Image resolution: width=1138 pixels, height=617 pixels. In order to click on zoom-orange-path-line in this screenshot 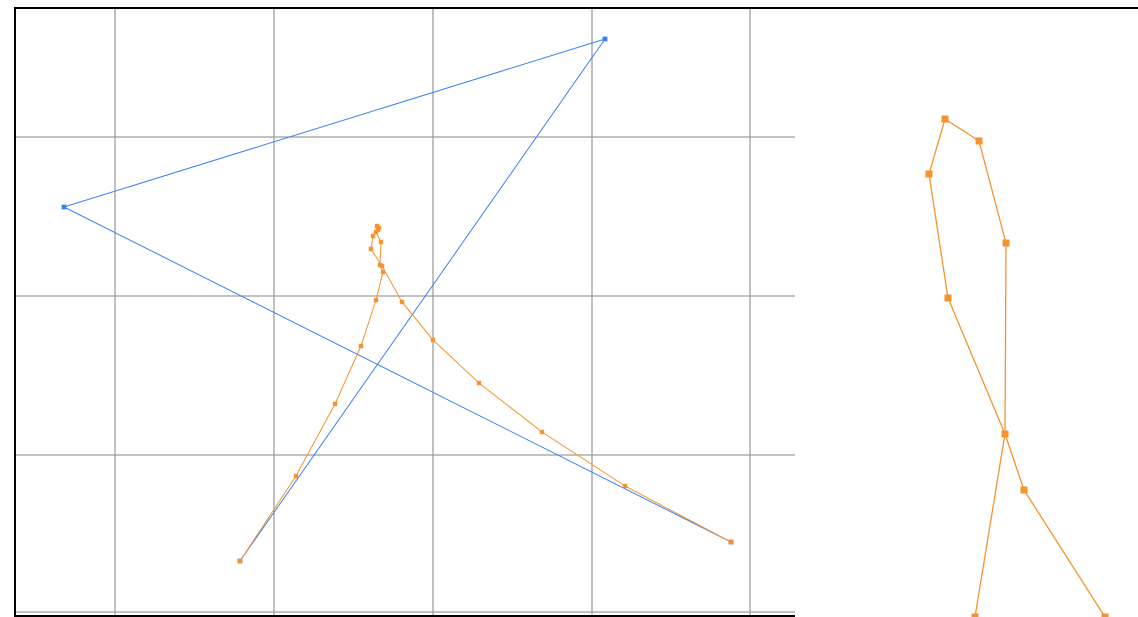, I will do `click(1017, 368)`.